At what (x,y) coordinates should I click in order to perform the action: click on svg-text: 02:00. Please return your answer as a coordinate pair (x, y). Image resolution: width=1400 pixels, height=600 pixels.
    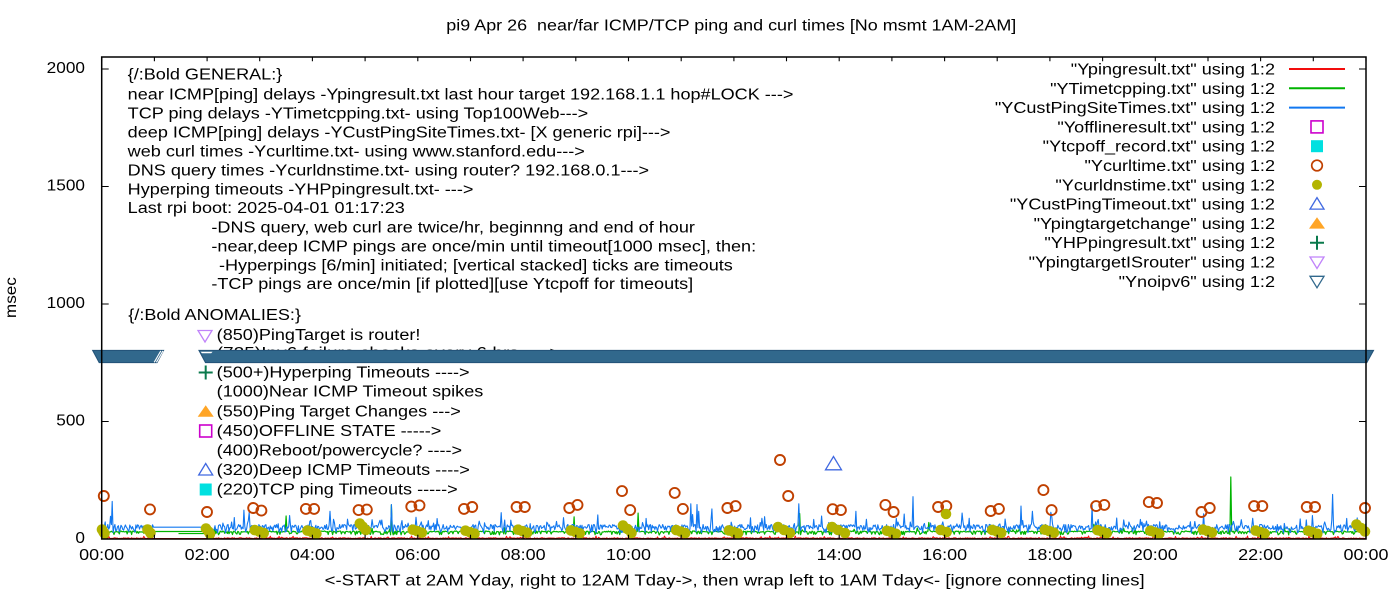
    Looking at the image, I should click on (207, 555).